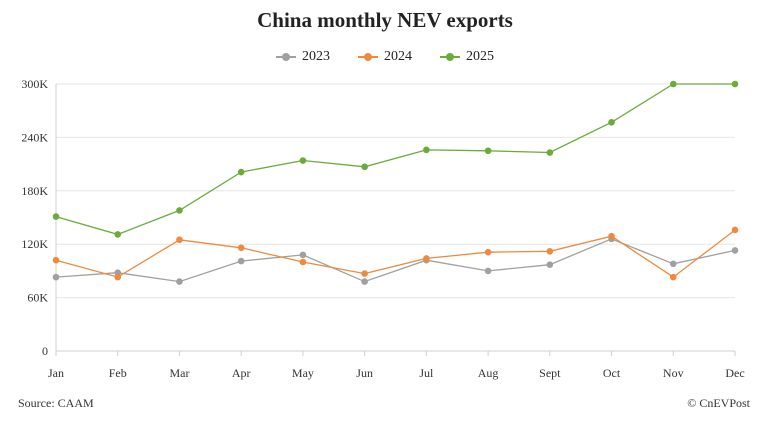 The width and height of the screenshot is (770, 433). Describe the element at coordinates (398, 56) in the screenshot. I see `legend-label-2024: 2024` at that location.